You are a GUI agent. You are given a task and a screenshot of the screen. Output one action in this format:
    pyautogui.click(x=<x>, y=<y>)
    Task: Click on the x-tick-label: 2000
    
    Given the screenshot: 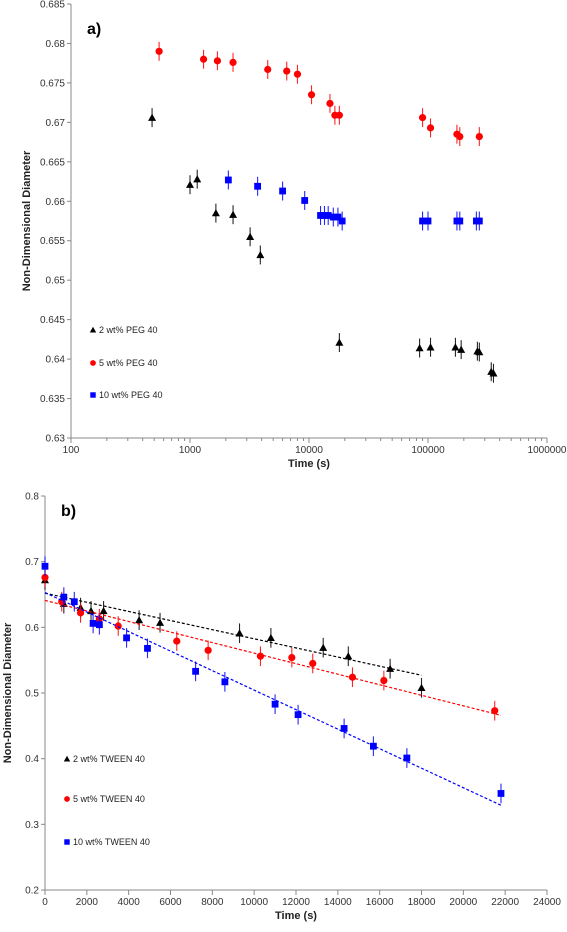 What is the action you would take?
    pyautogui.click(x=87, y=902)
    